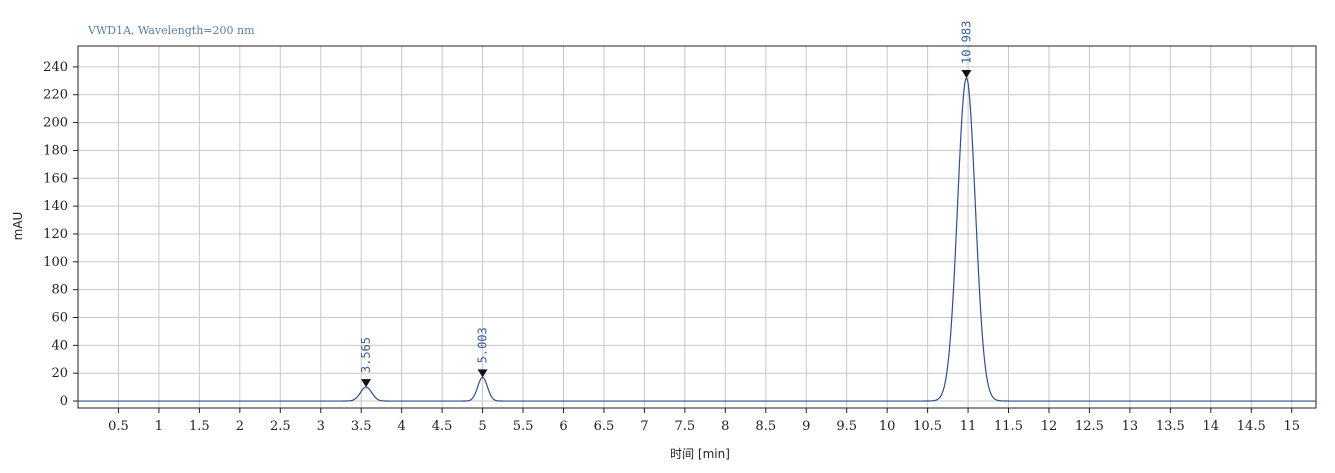 This screenshot has width=1335, height=473. I want to click on x-tick-label: 6, so click(563, 426).